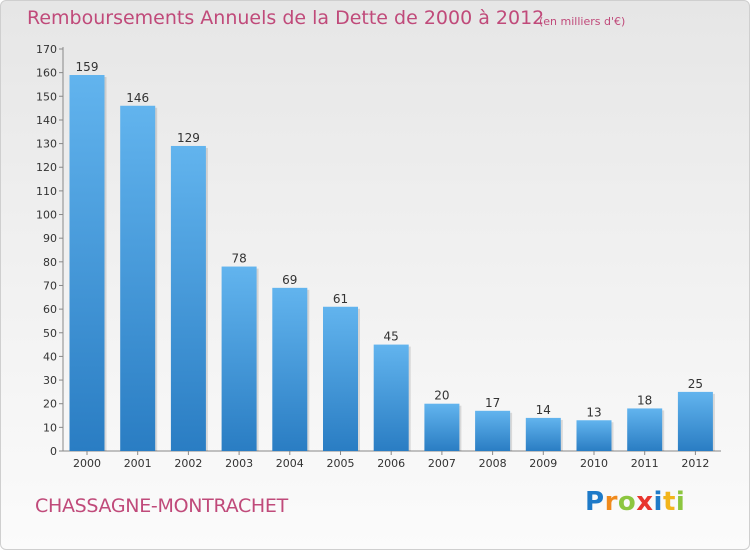  Describe the element at coordinates (669, 502) in the screenshot. I see `logo-letter: t` at that location.